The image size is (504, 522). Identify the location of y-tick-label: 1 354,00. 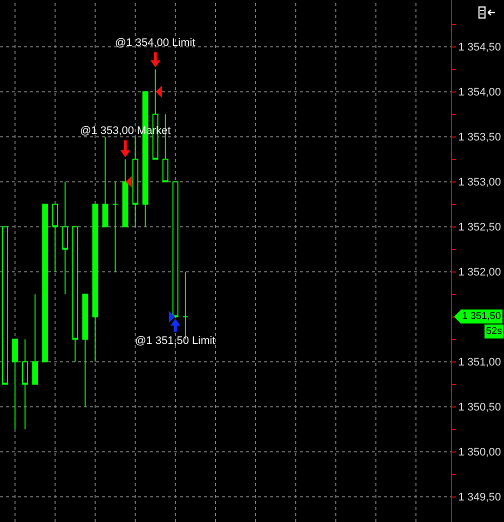
(480, 92).